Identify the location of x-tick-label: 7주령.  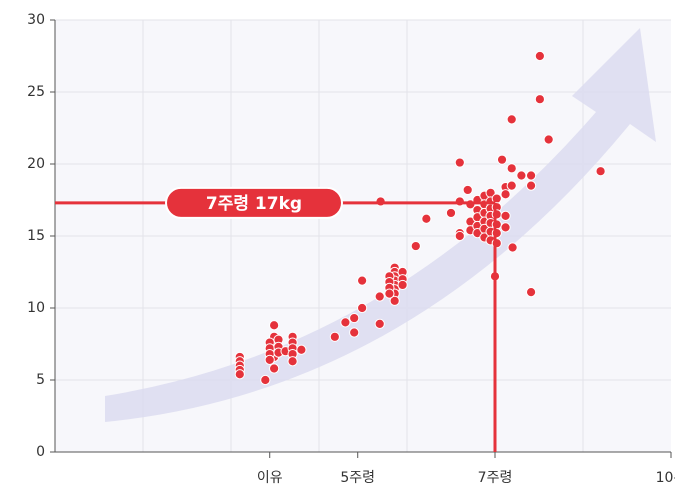
(495, 478).